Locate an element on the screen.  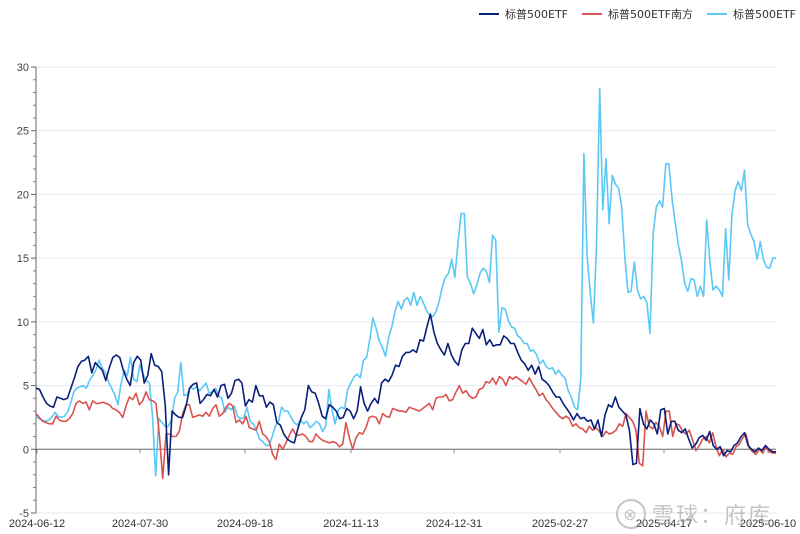
x-tick-label: 2024-06-12 is located at coordinates (37, 524).